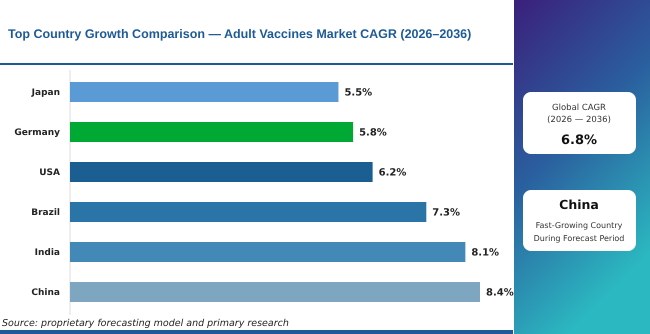  I want to click on chart-title: Top Country Growth Comparison — Adult Vaccines Market CAGR (2026–2036), so click(240, 34).